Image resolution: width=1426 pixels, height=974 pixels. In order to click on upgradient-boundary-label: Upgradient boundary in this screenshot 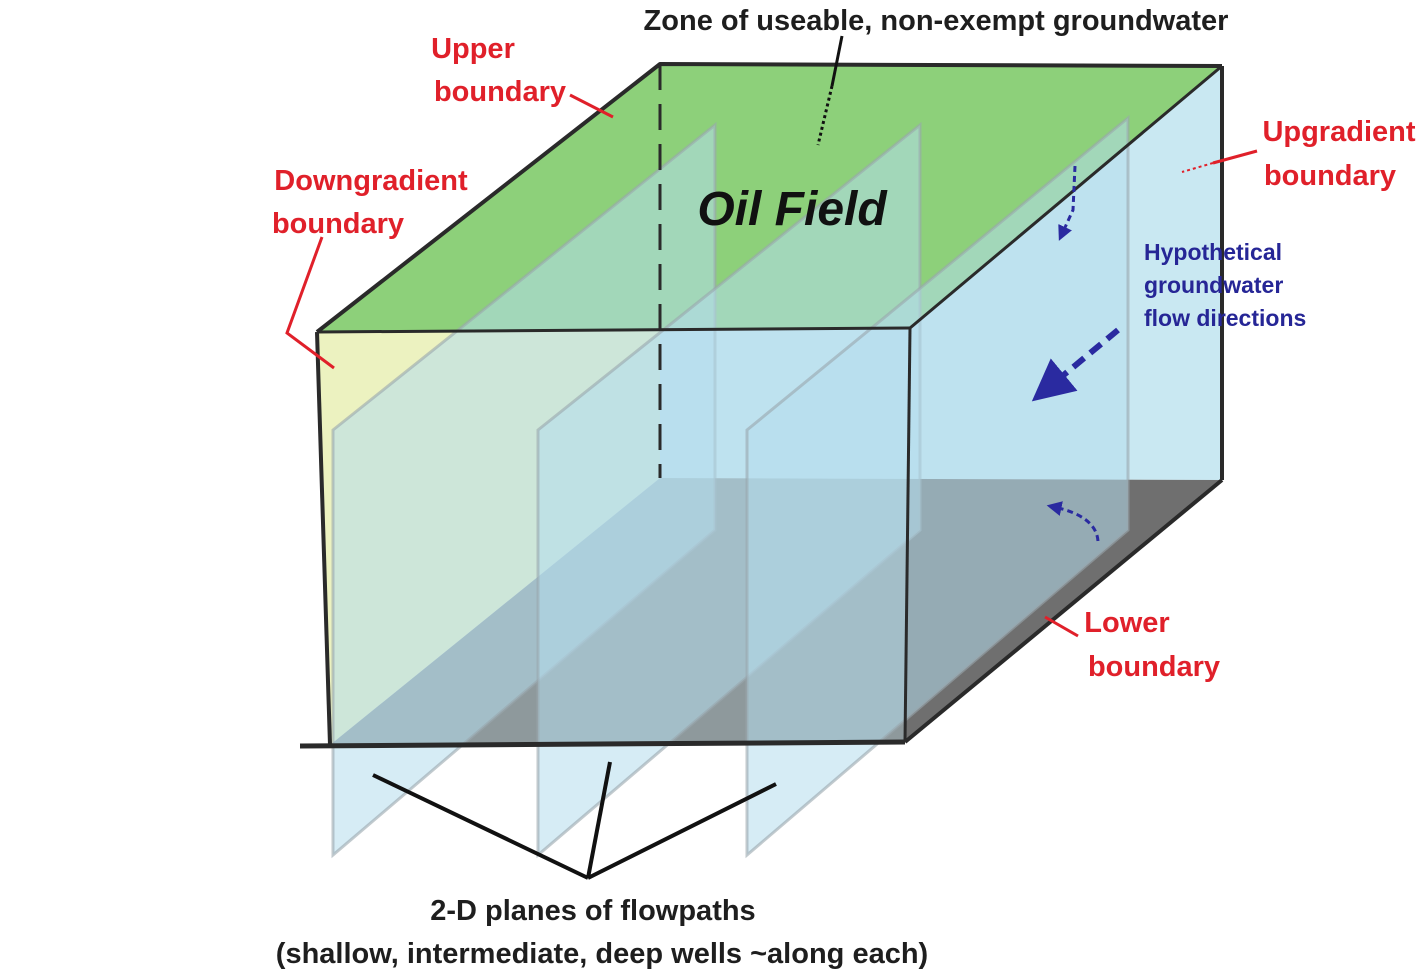, I will do `click(1342, 154)`.